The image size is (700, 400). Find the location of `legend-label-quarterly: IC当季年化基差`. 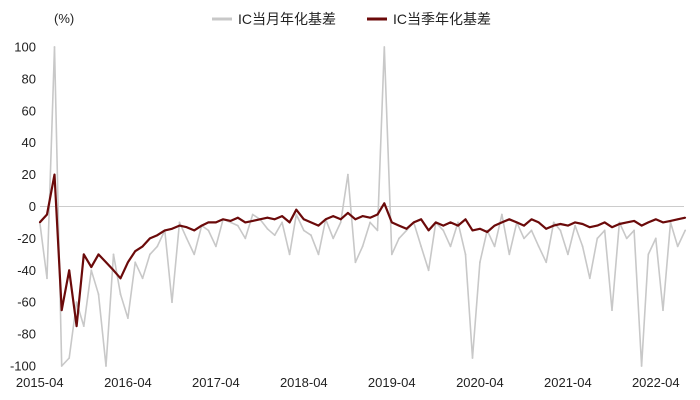

legend-label-quarterly: IC当季年化基差 is located at coordinates (442, 19).